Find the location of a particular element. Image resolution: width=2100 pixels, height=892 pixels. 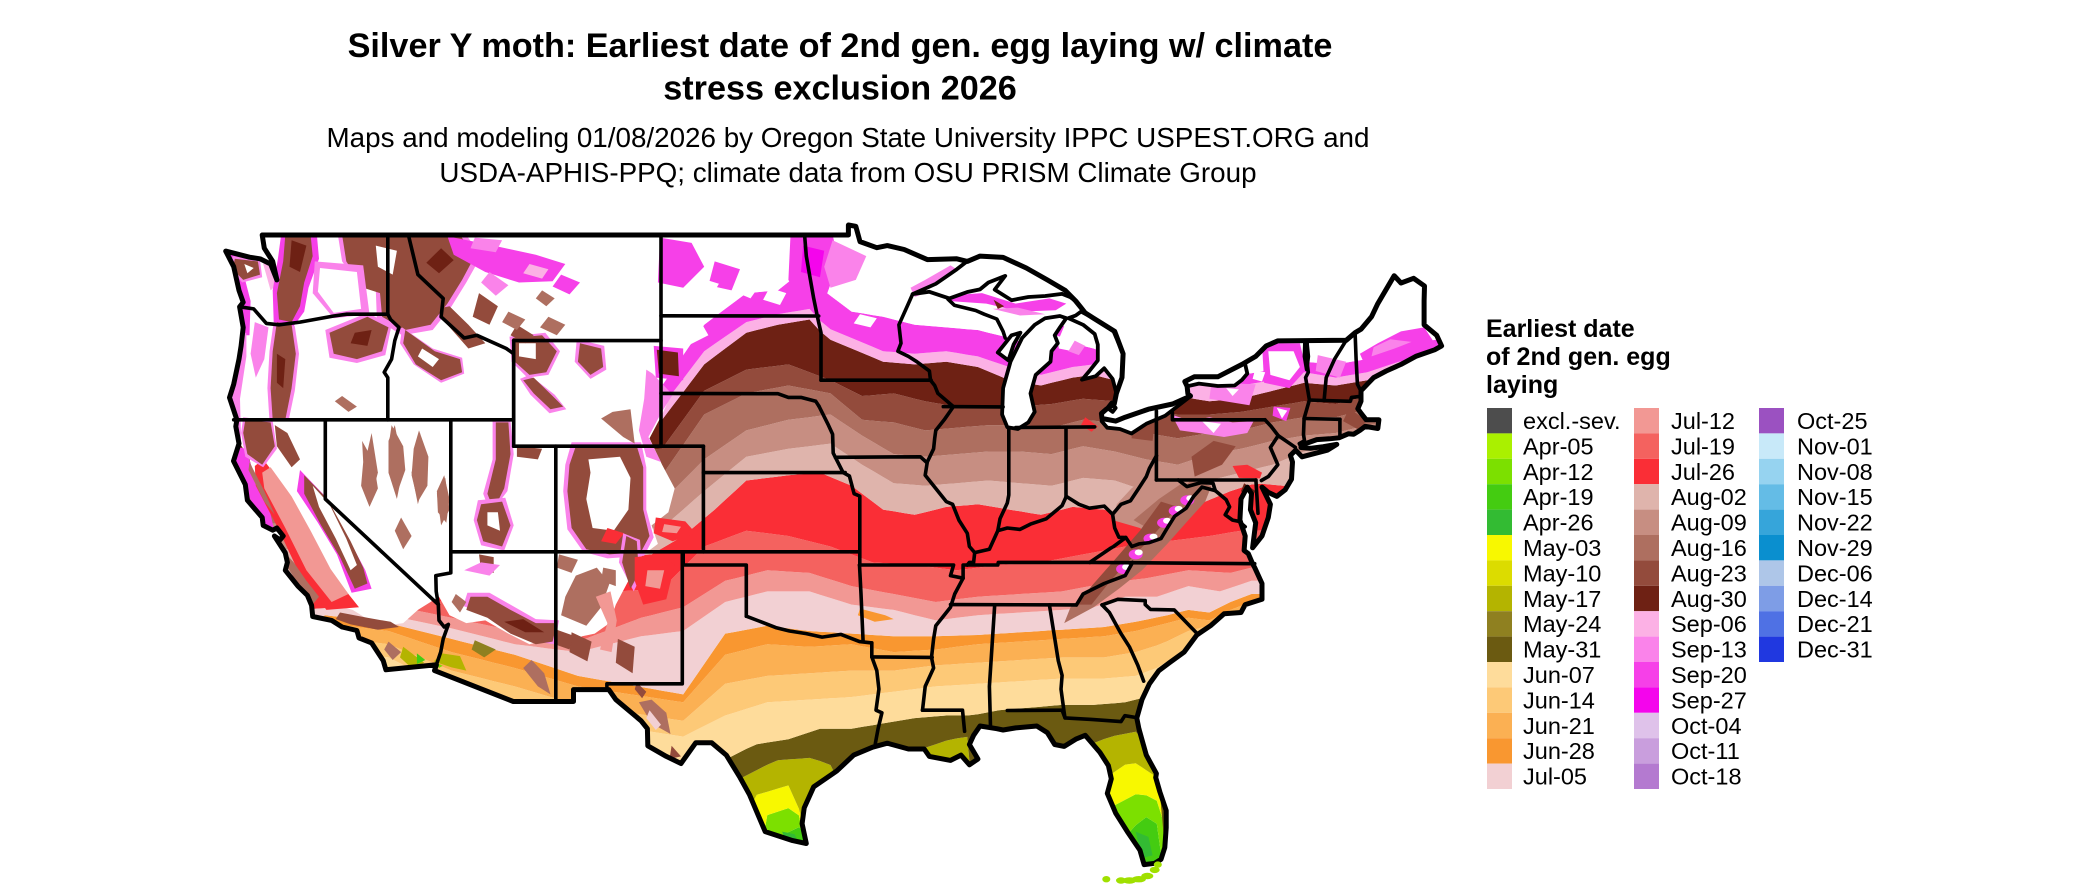

svg-text: Sep-06 is located at coordinates (1709, 624).